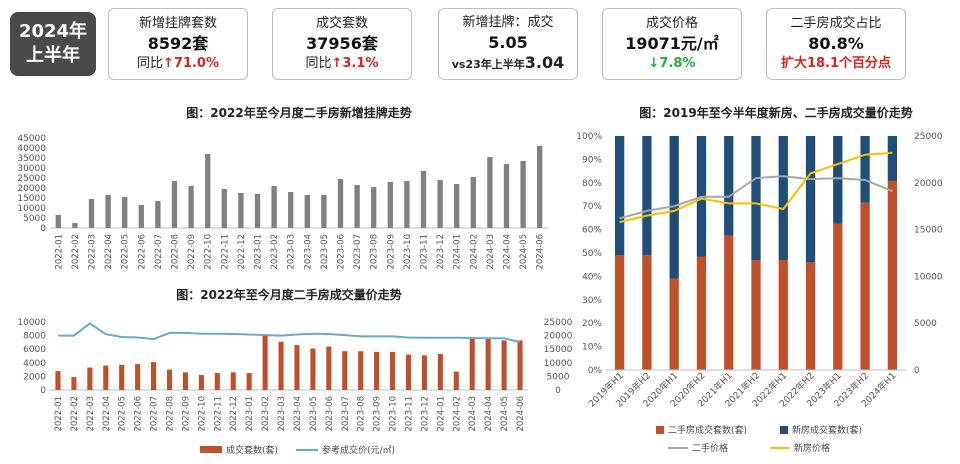 The image size is (960, 464). Describe the element at coordinates (31, 199) in the screenshot. I see `y-tick-label: 15000` at that location.